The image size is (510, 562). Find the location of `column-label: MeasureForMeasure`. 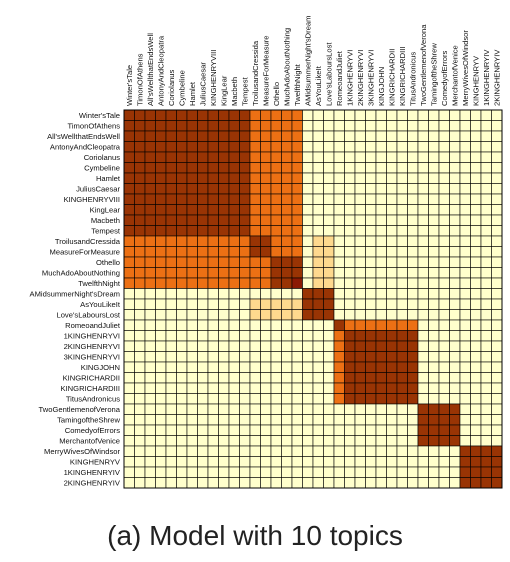

column-label: MeasureForMeasure is located at coordinates (265, 71).